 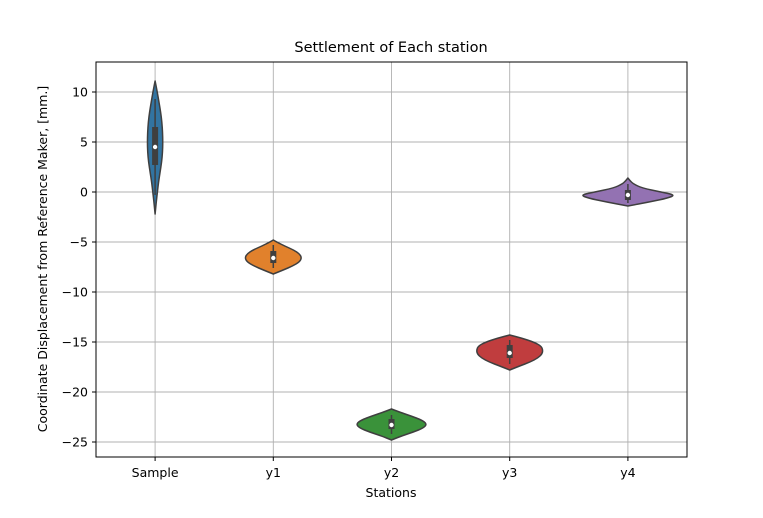 What do you see at coordinates (75, 392) in the screenshot?
I see `y-tick-label: −20` at bounding box center [75, 392].